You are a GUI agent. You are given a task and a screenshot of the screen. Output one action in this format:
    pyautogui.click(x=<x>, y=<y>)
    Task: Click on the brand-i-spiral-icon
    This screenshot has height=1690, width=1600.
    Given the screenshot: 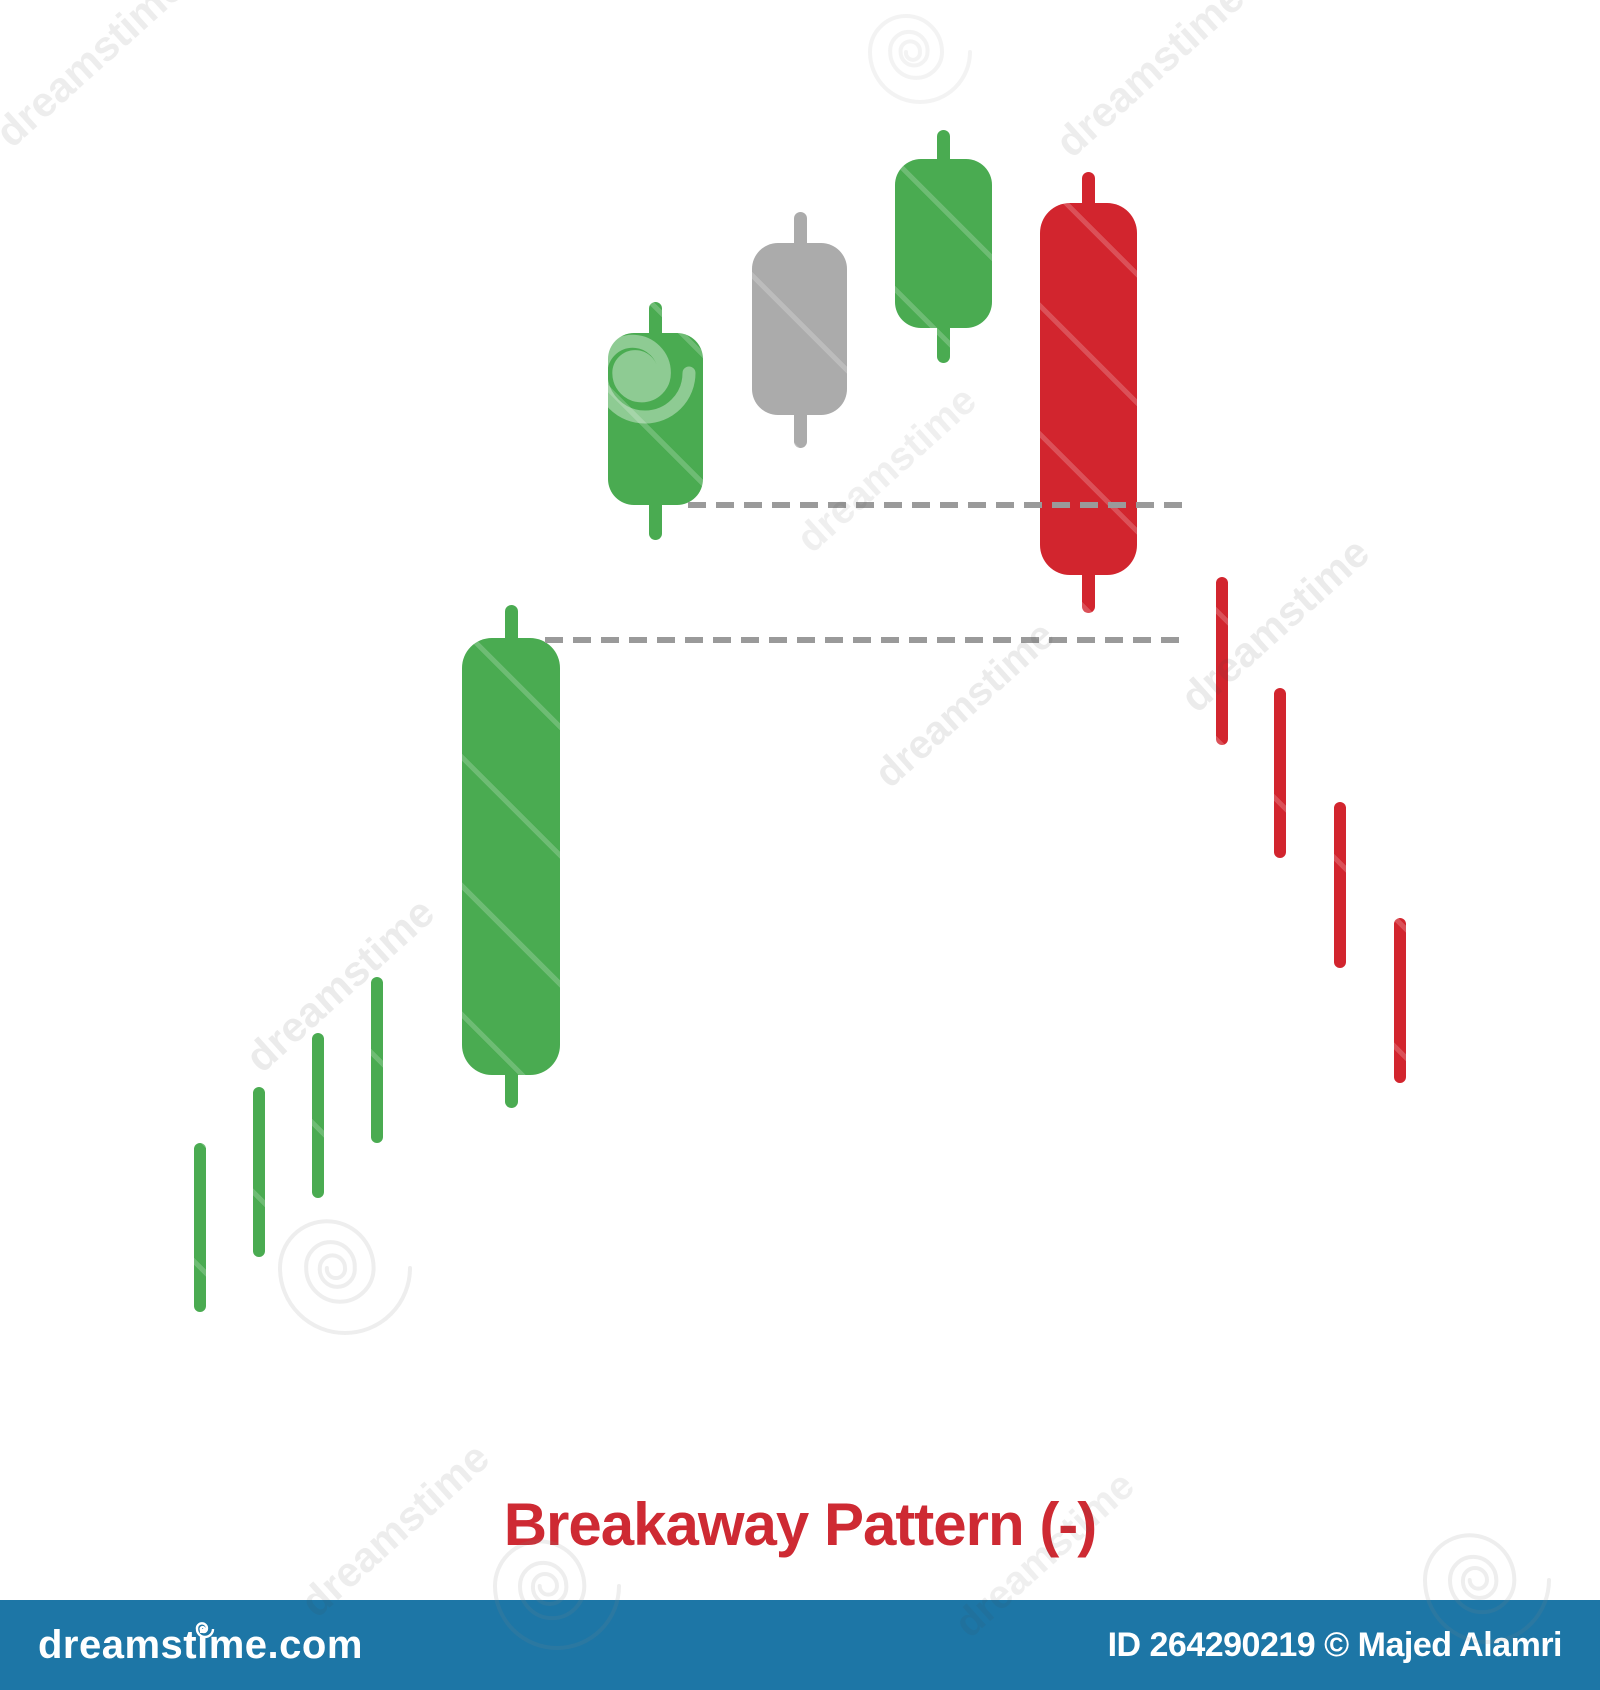 What is the action you would take?
    pyautogui.click(x=205, y=1629)
    